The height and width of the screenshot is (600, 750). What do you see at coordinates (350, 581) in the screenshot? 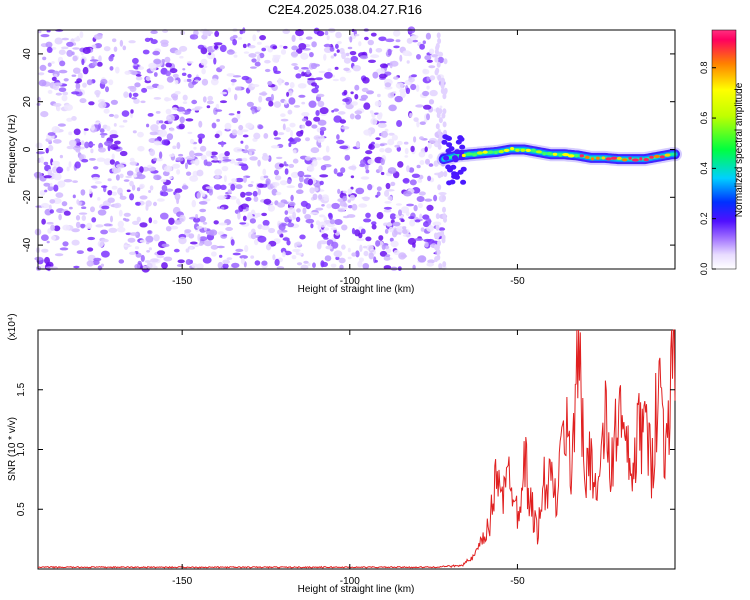
I see `snr-x-tick-label: -100` at bounding box center [350, 581].